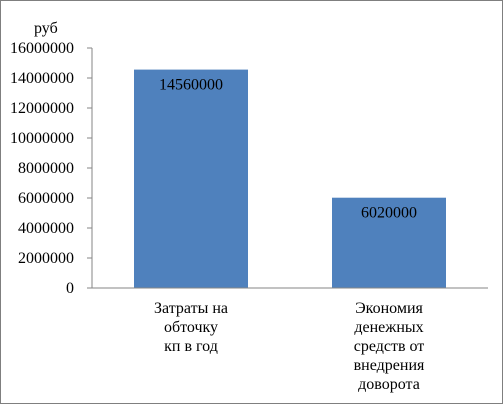 The width and height of the screenshot is (503, 404). What do you see at coordinates (46, 198) in the screenshot?
I see `y-tick-label: 6000000` at bounding box center [46, 198].